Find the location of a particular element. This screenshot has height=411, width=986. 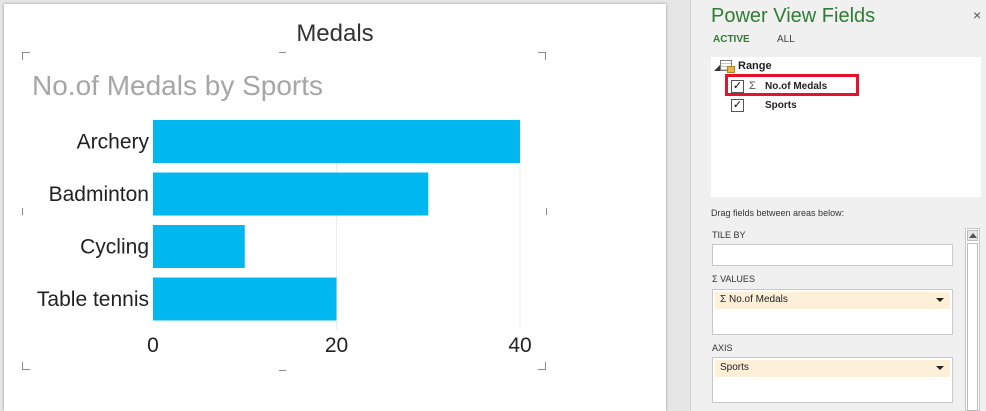

tile-by-label: TILE BY is located at coordinates (729, 235).